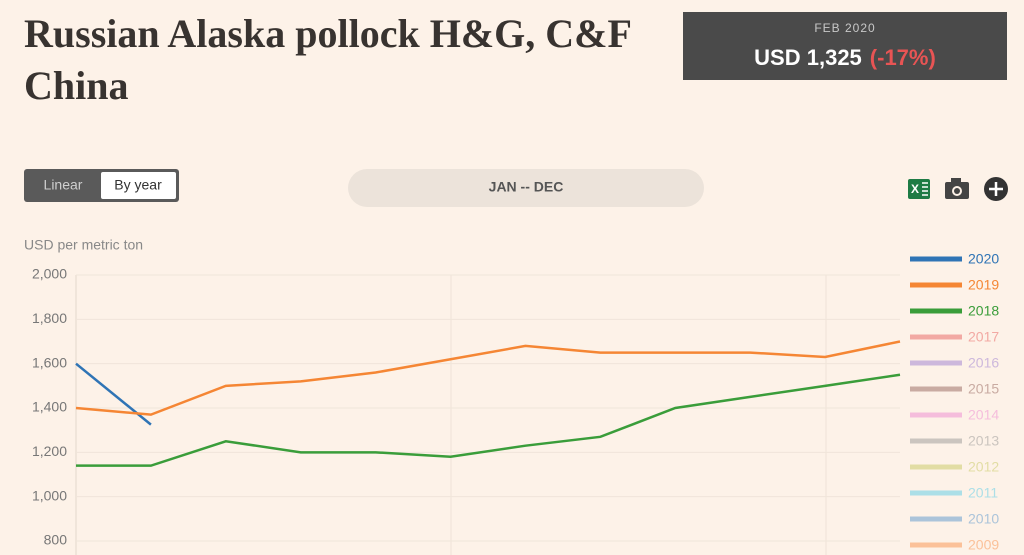 This screenshot has height=555, width=1024. I want to click on legend-label: 2018, so click(983, 311).